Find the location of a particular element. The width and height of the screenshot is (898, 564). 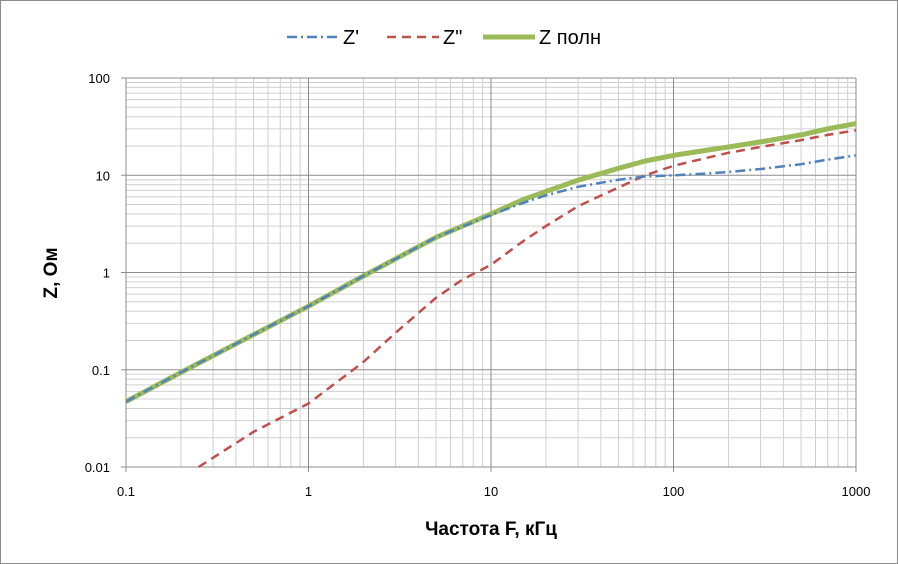

y-axis-title: Z, Ом is located at coordinates (51, 273).